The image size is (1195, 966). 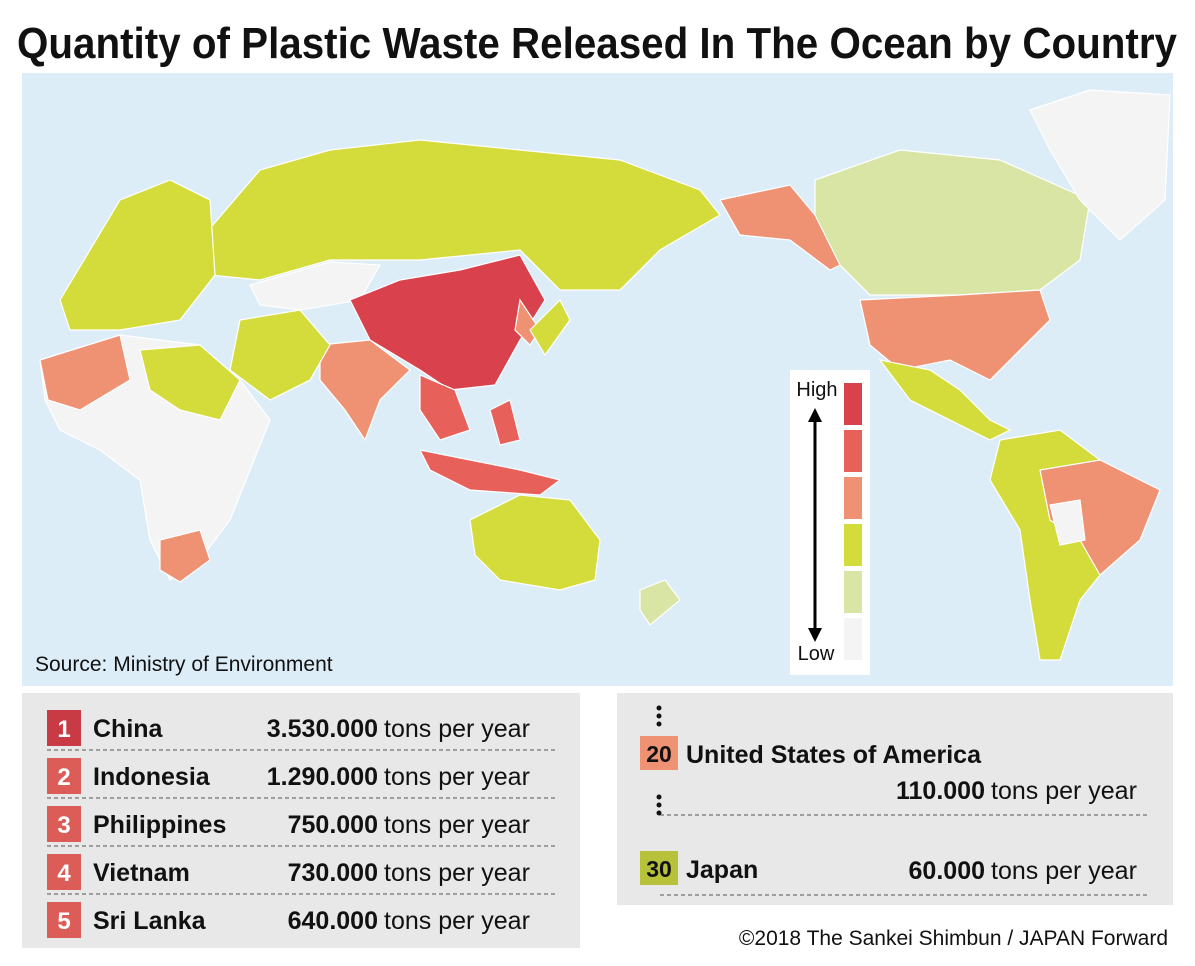 I want to click on rank: 30, so click(x=659, y=869).